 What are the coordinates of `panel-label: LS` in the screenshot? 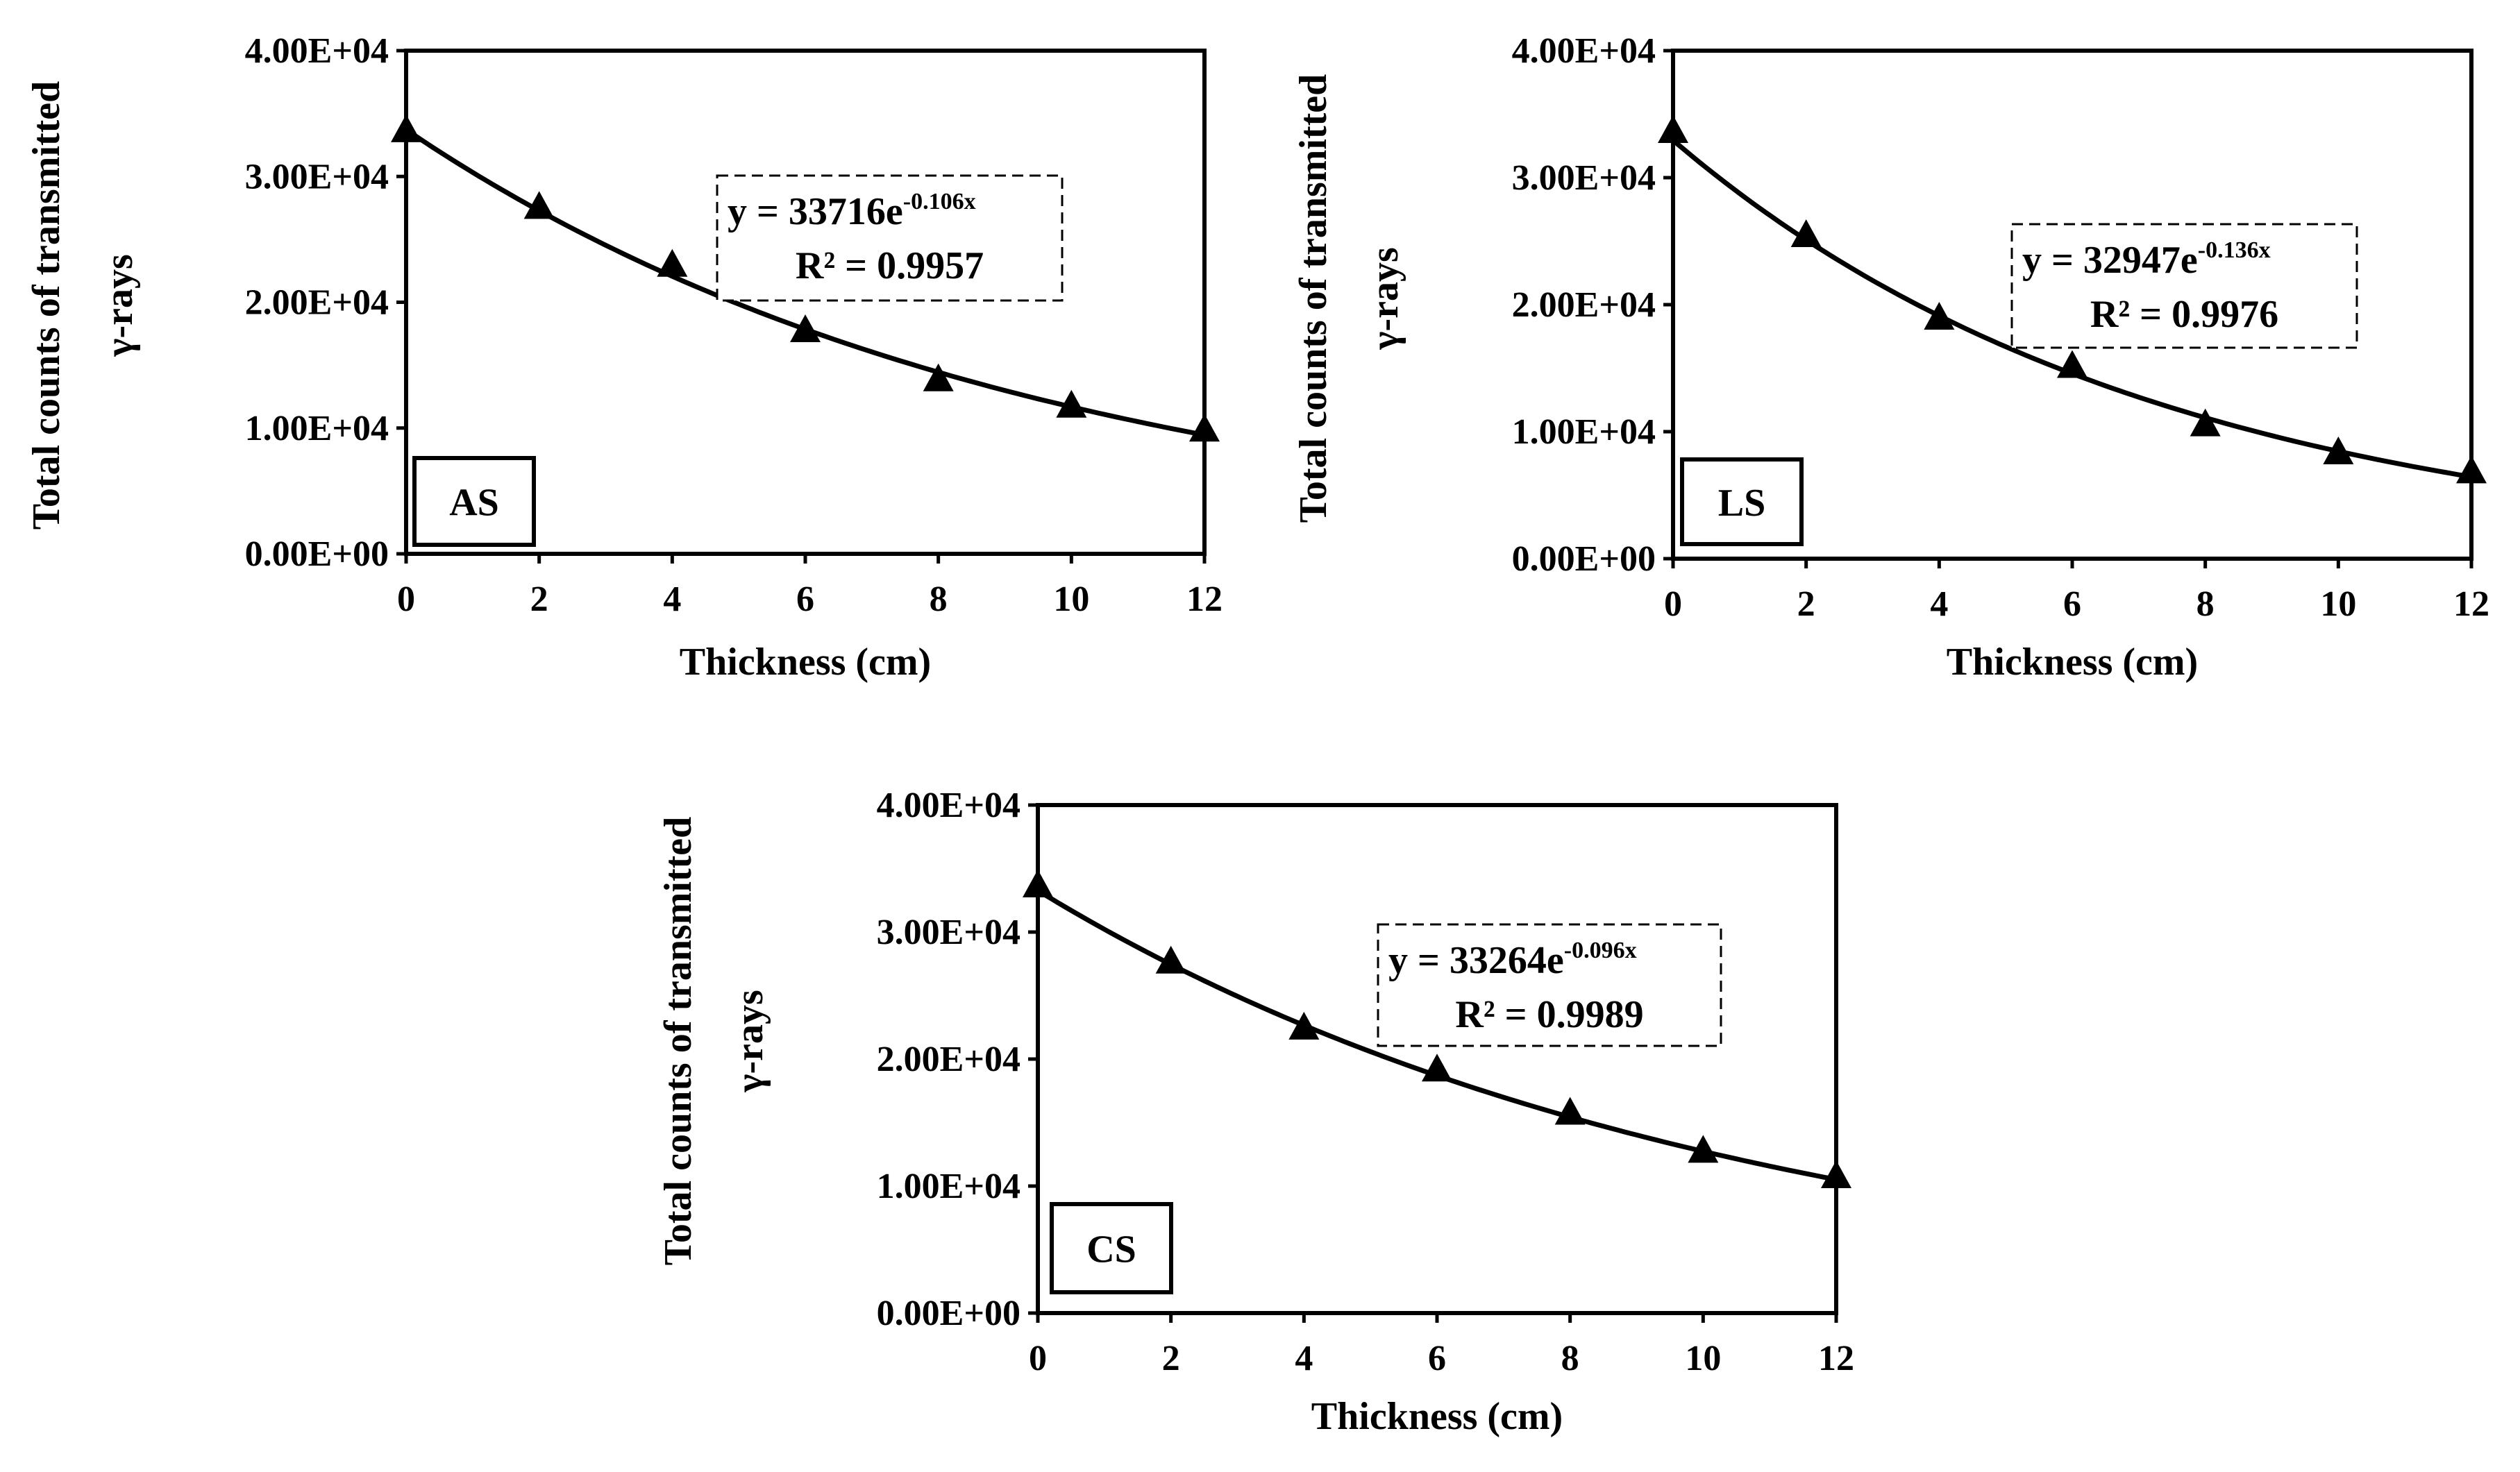 It's located at (1742, 503).